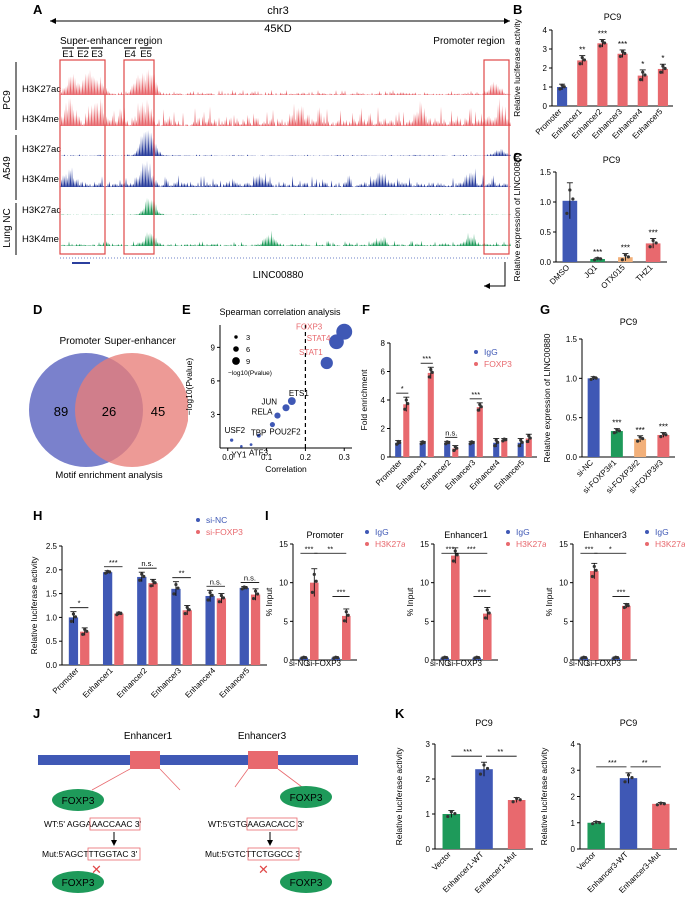 The height and width of the screenshot is (907, 685). I want to click on point-ETS1, so click(291, 401).